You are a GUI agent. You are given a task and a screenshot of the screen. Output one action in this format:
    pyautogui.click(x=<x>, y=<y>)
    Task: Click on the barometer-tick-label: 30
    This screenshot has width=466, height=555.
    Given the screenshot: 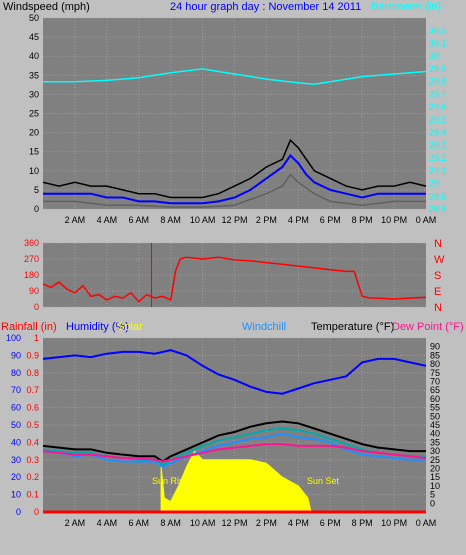 What is the action you would take?
    pyautogui.click(x=434, y=56)
    